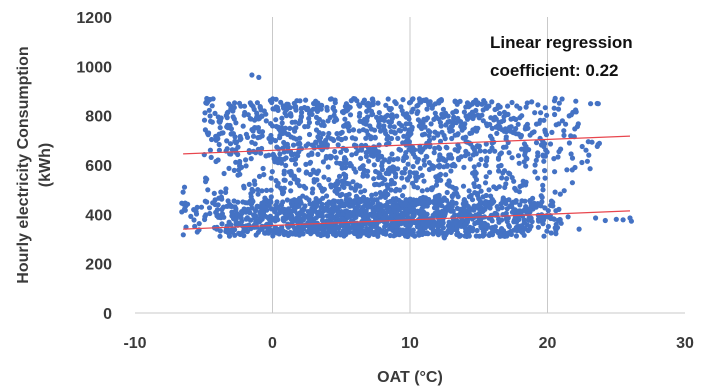  Describe the element at coordinates (410, 343) in the screenshot. I see `x-tick-label: 10` at that location.